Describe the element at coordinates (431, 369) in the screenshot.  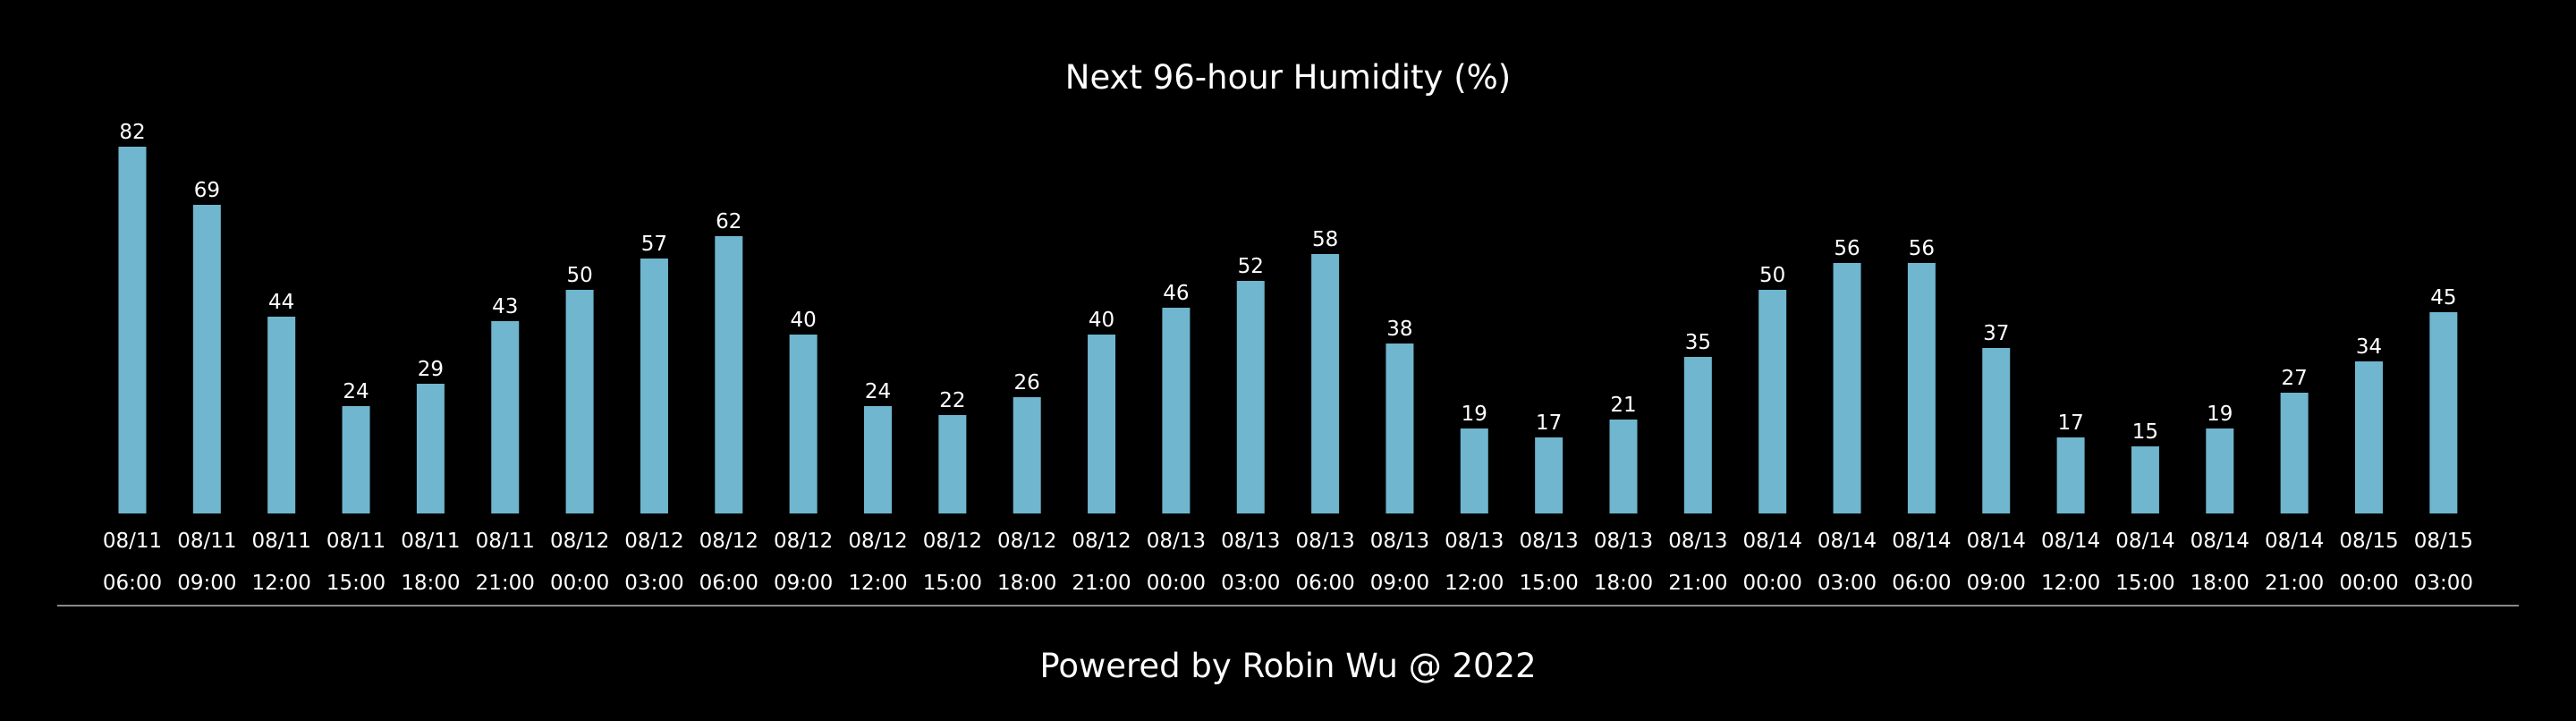
I see `bar-value-label: 29` at that location.